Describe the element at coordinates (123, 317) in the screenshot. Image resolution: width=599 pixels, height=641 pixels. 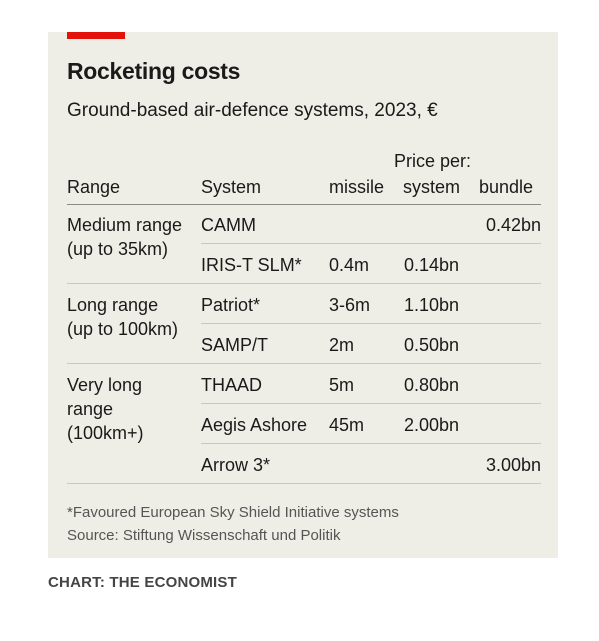
I see `range-label: Long range (up to 100km)` at that location.